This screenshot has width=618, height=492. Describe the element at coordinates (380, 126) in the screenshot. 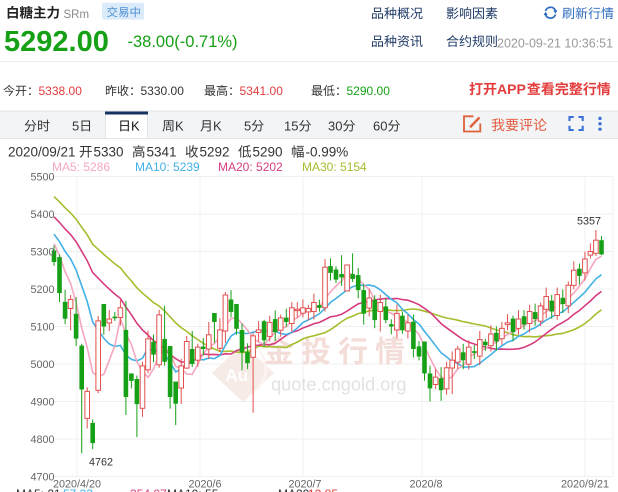

I see `svg-text: 60` at that location.